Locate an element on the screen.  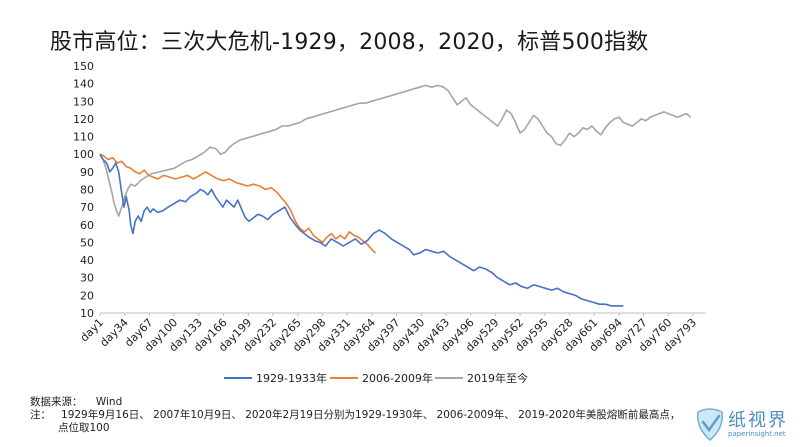
series-line-2006-2009年 is located at coordinates (238, 203).